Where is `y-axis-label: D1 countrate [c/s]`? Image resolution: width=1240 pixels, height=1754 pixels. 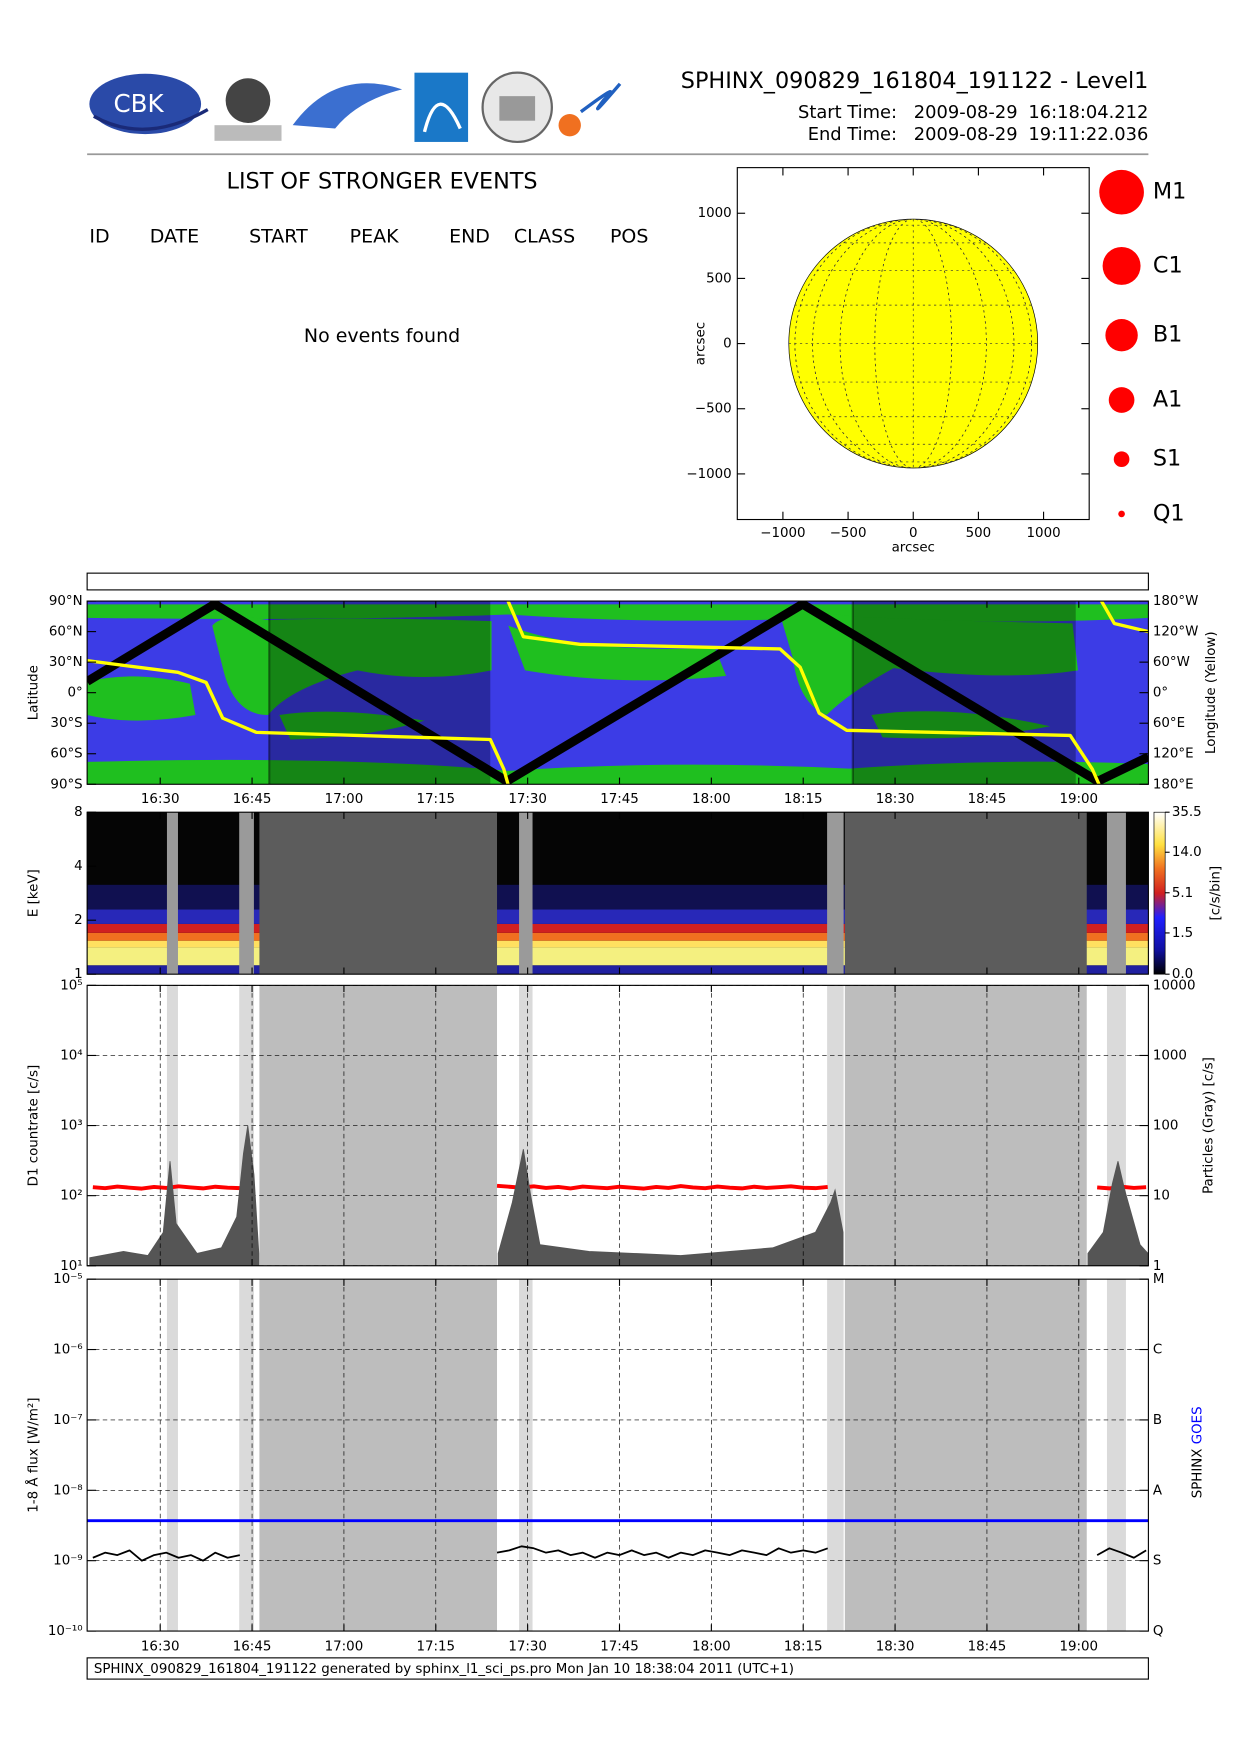 y-axis-label: D1 countrate [c/s] is located at coordinates (34, 1126).